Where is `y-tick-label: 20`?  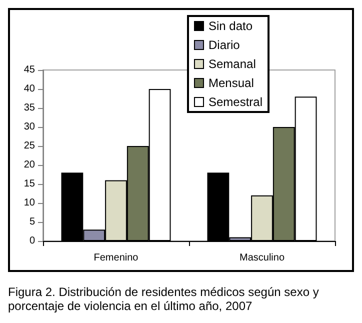 y-tick-label: 20 is located at coordinates (30, 165).